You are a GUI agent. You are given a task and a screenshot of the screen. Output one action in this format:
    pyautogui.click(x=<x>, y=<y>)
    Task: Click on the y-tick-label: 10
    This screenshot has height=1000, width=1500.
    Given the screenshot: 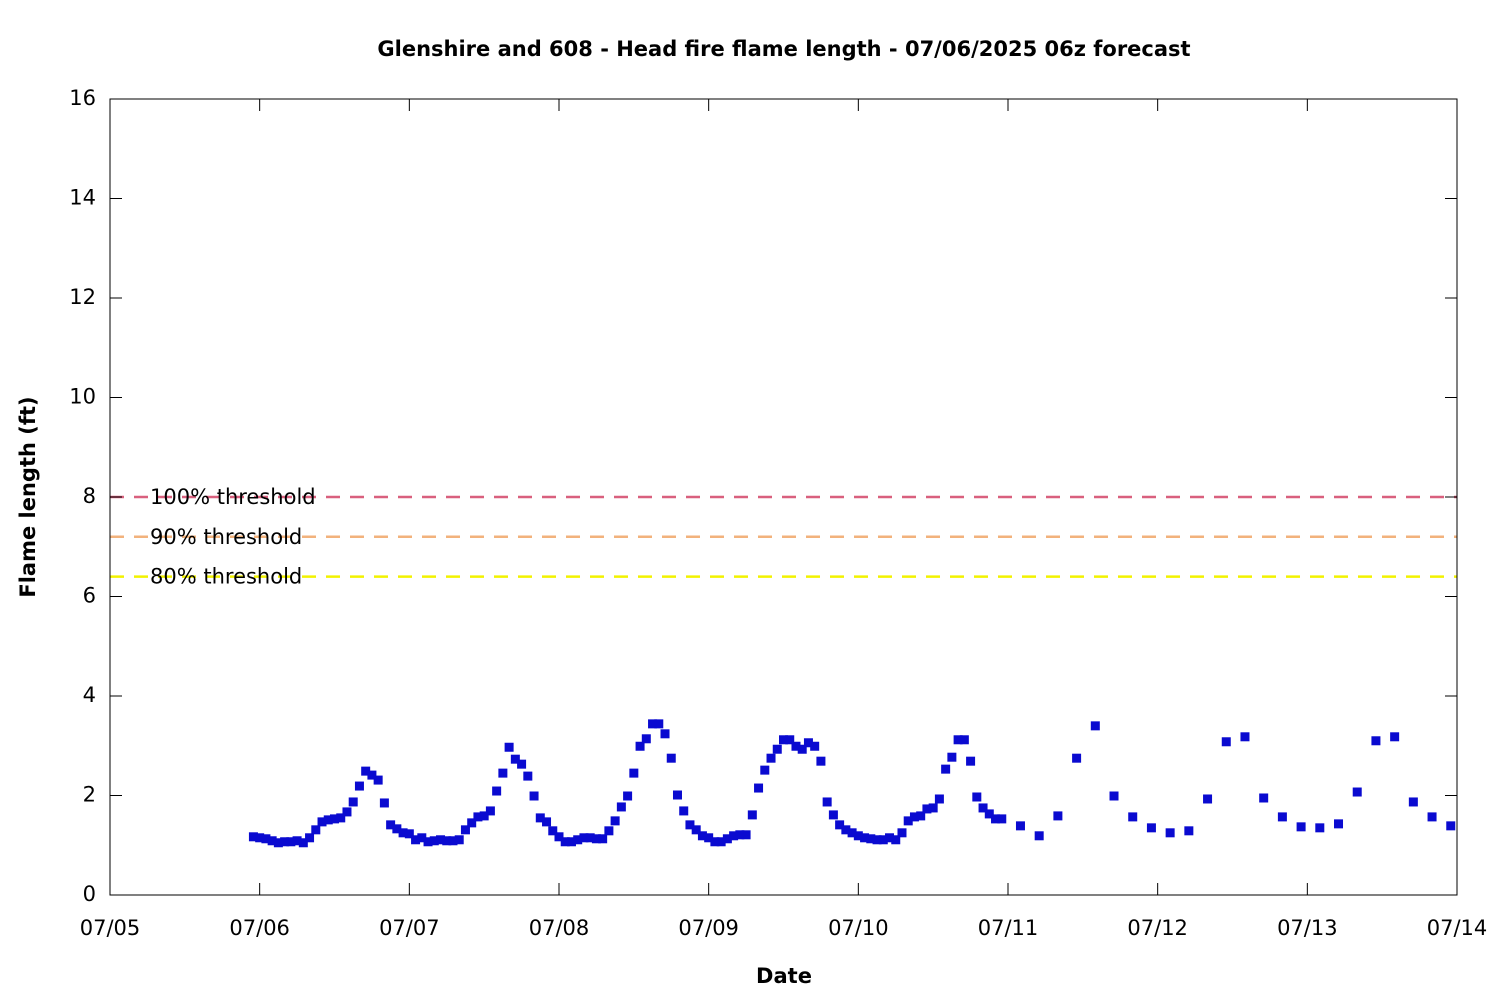 What is the action you would take?
    pyautogui.click(x=82, y=397)
    